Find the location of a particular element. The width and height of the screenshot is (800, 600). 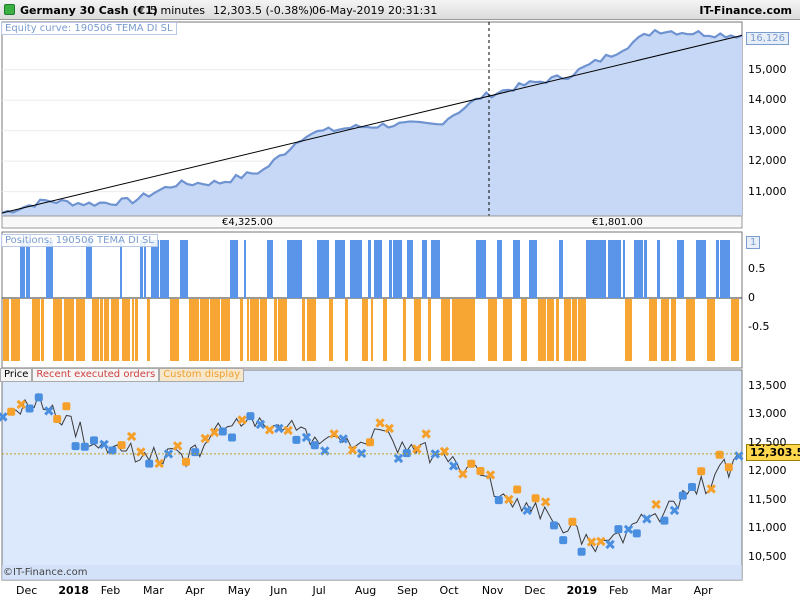

price-y-tick: 10,500 is located at coordinates (767, 556).